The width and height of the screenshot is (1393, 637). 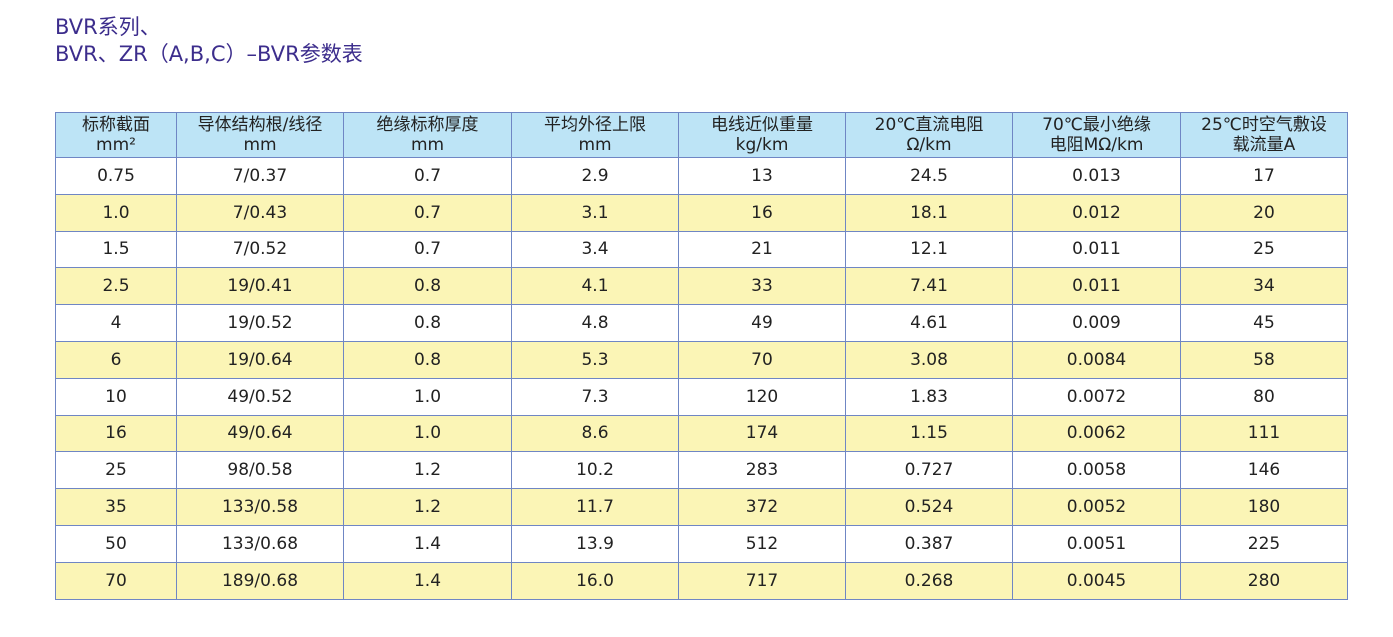 I want to click on table-cell: 133/0.58, so click(x=260, y=507).